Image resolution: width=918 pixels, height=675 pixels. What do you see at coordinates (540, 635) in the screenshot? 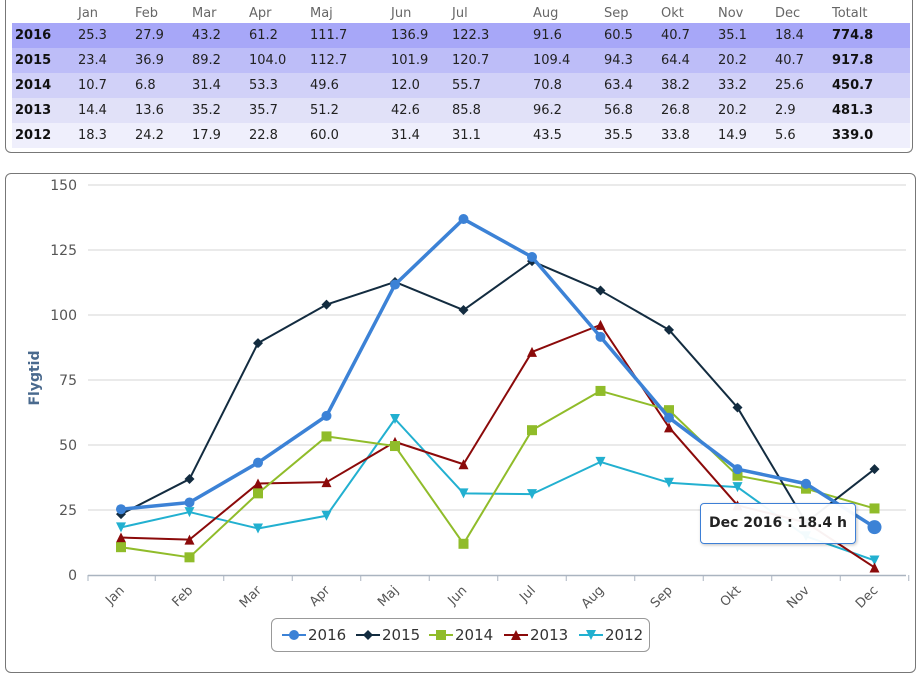
I see `legend-item-2013: 2013` at bounding box center [540, 635].